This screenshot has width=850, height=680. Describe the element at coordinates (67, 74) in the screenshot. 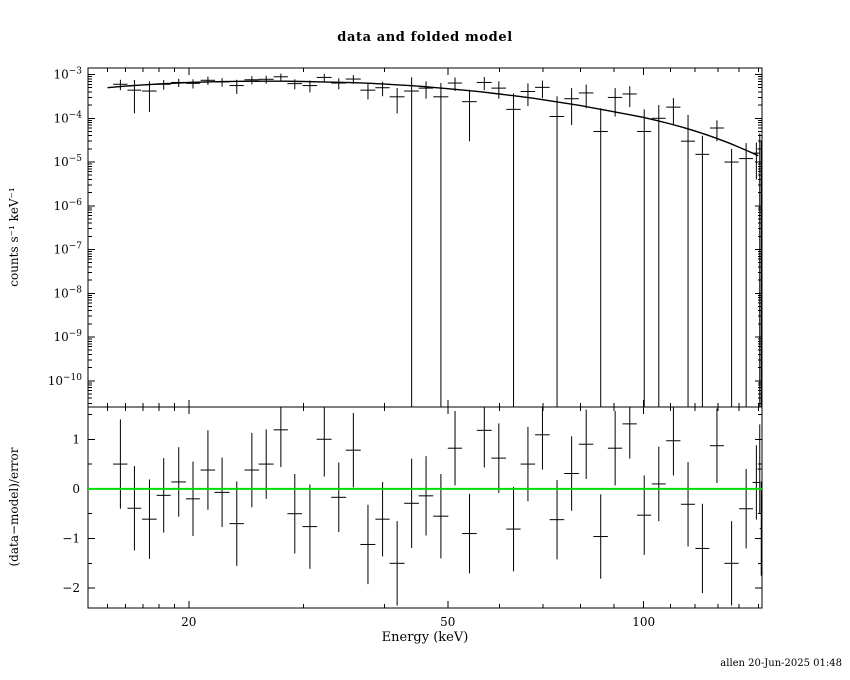

I see `svg-text: 10⁻³` at that location.